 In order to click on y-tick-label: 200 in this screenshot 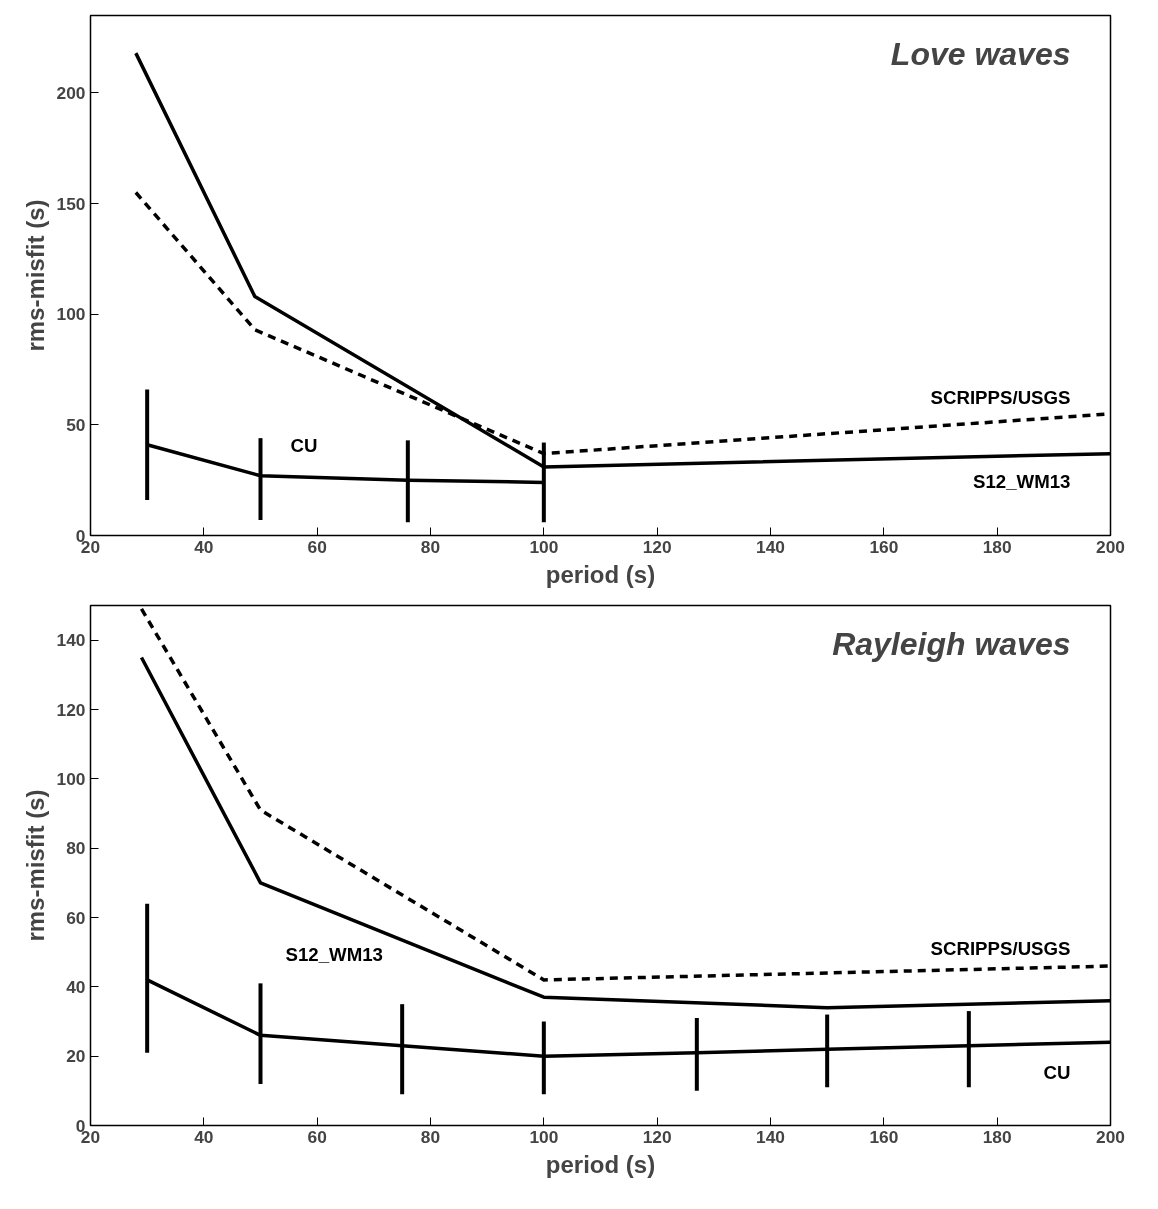, I will do `click(71, 92)`.